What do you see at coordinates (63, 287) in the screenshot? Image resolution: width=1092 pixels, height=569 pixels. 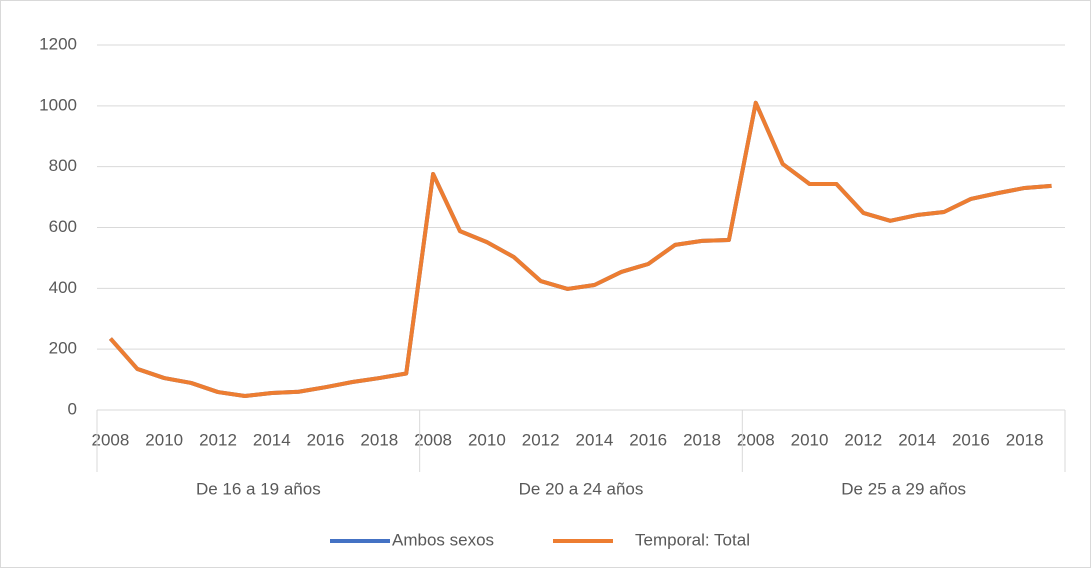 I see `y-tick-label: 400` at bounding box center [63, 287].